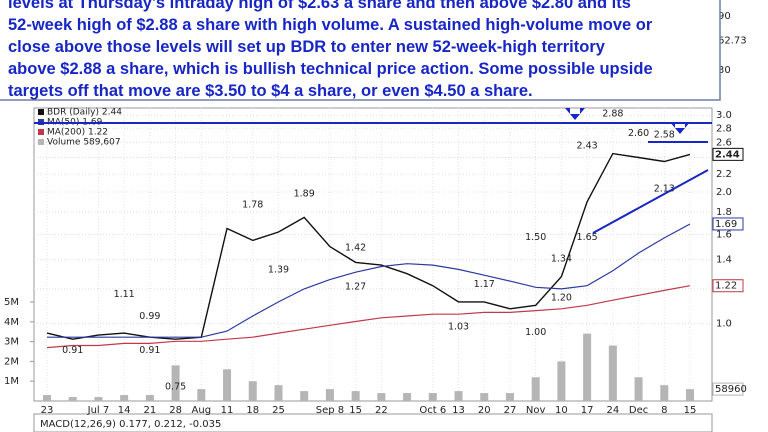 This screenshot has height=432, width=768. Describe the element at coordinates (458, 326) in the screenshot. I see `price-annotation: 1.03` at that location.